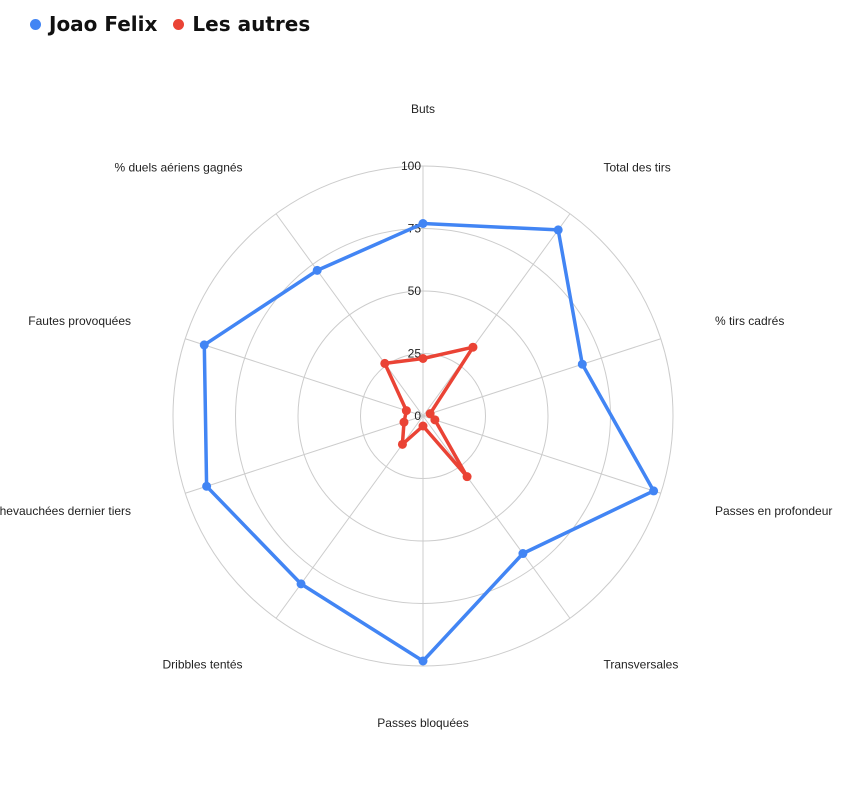  What do you see at coordinates (79, 321) in the screenshot?
I see `axis-label-fautes-provoquees: Fautes provoquées` at bounding box center [79, 321].